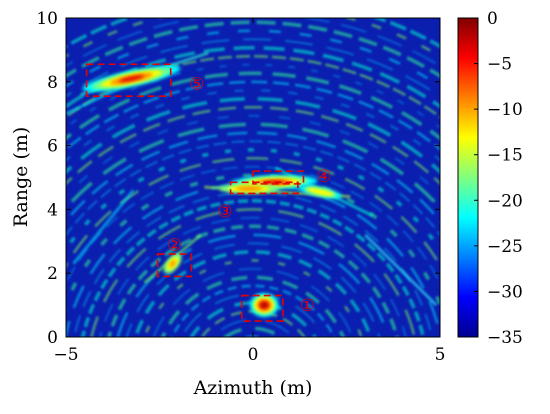 This screenshot has width=550, height=414. Describe the element at coordinates (505, 292) in the screenshot. I see `colorbar-tick-label: −30` at that location.